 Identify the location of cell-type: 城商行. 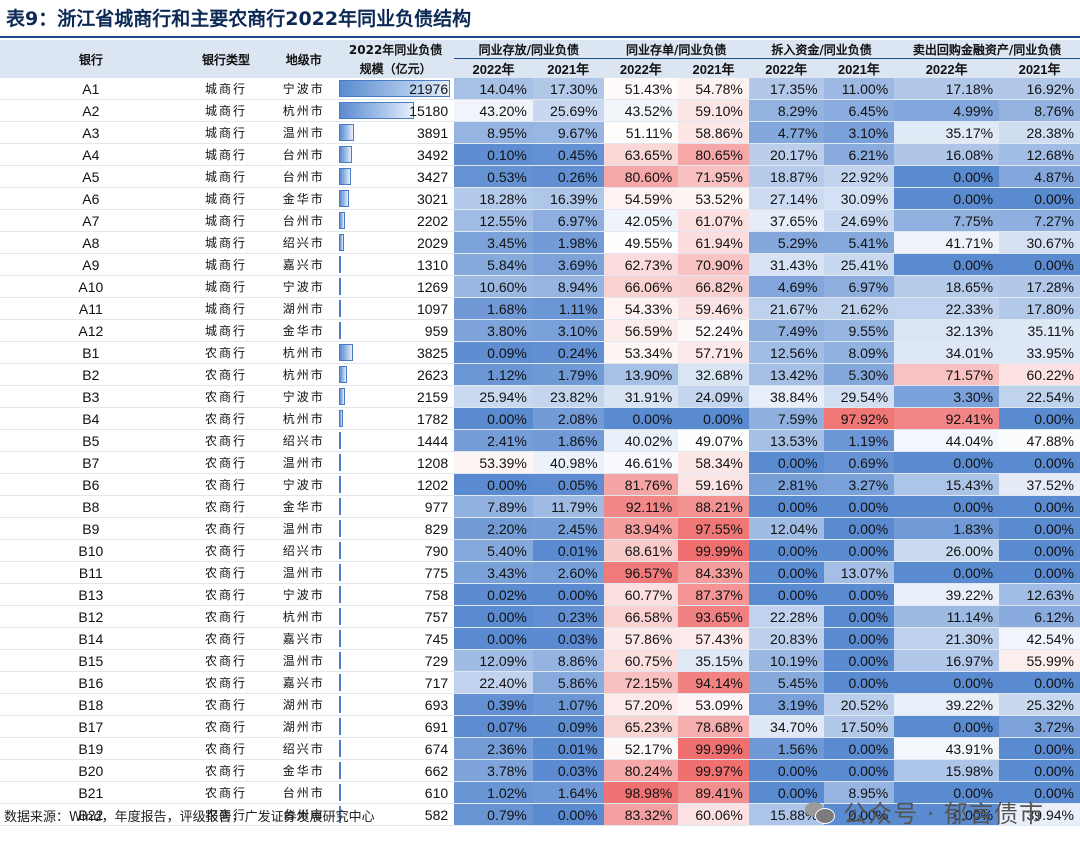
(226, 176).